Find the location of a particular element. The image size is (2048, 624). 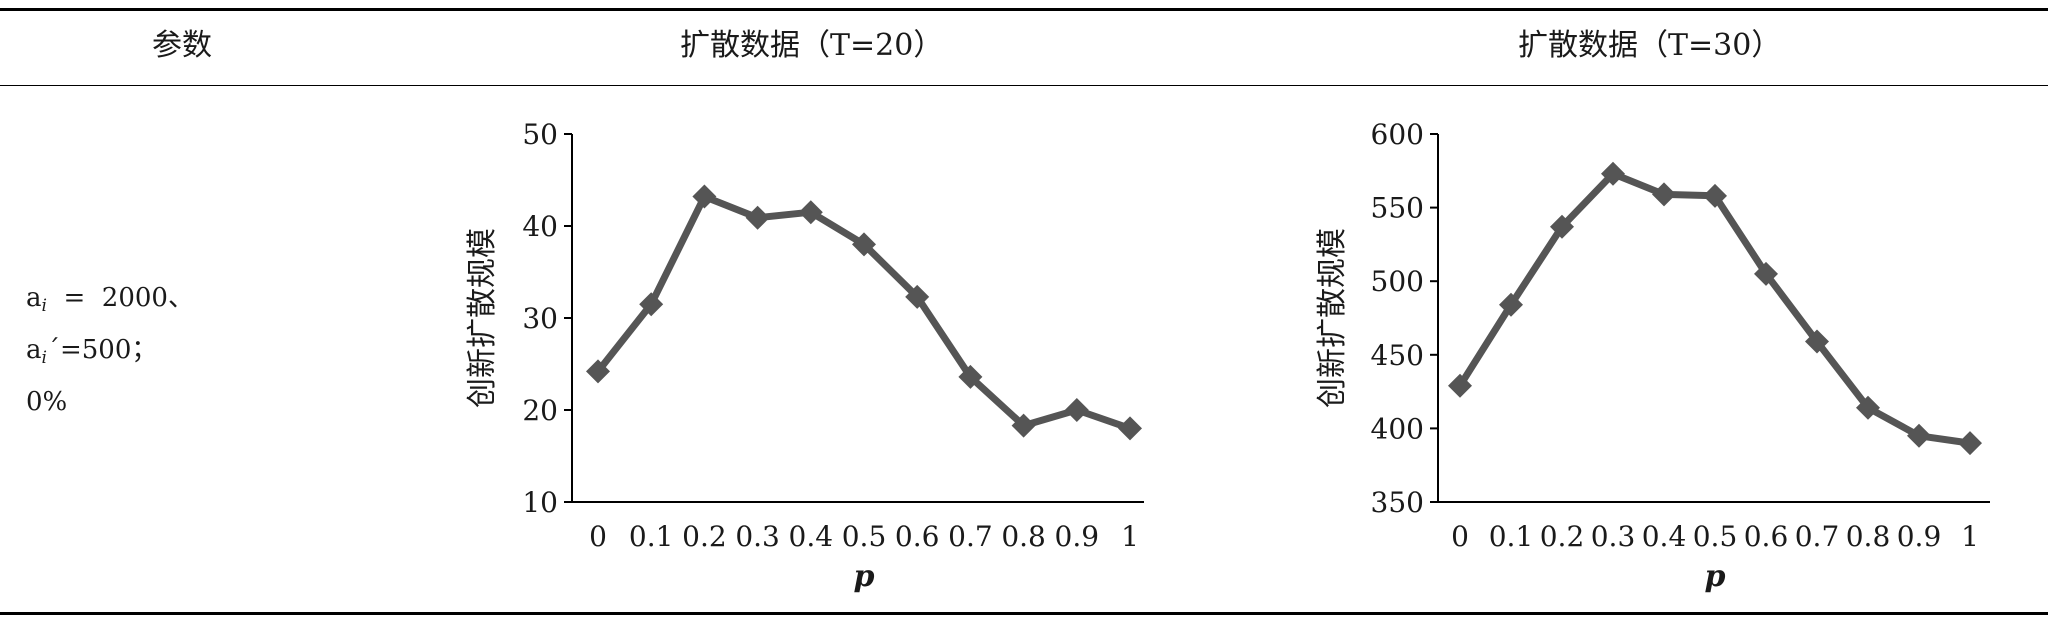

y-tick-label: 30 is located at coordinates (540, 318).